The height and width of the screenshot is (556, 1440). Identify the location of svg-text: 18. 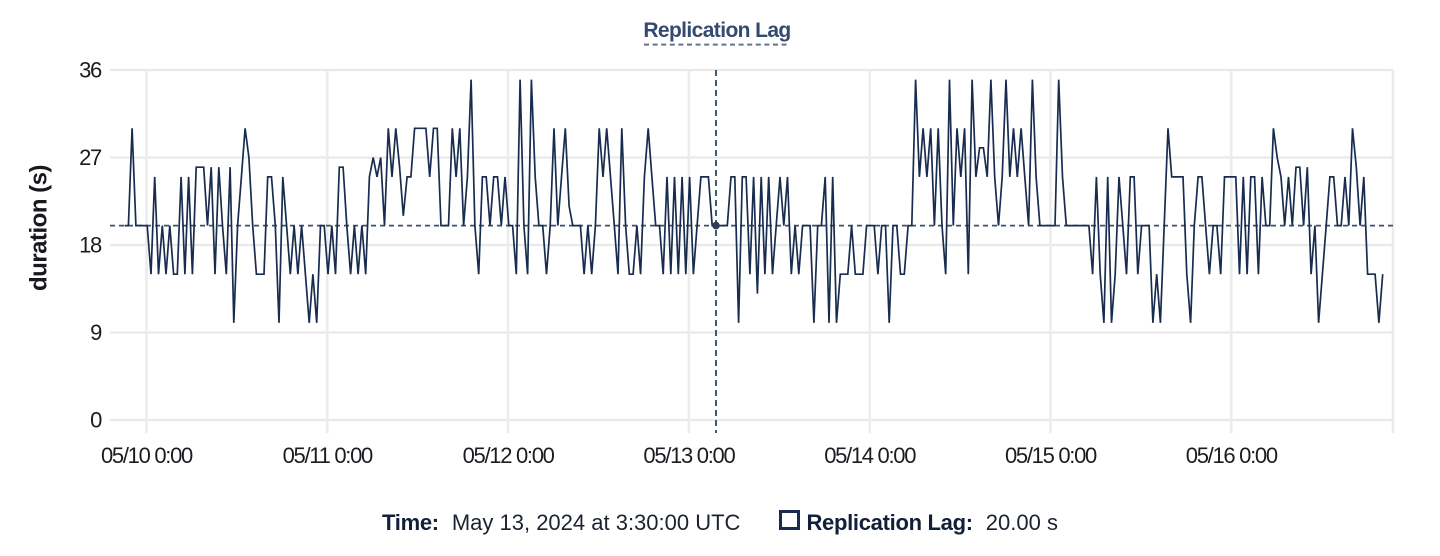
(90, 245).